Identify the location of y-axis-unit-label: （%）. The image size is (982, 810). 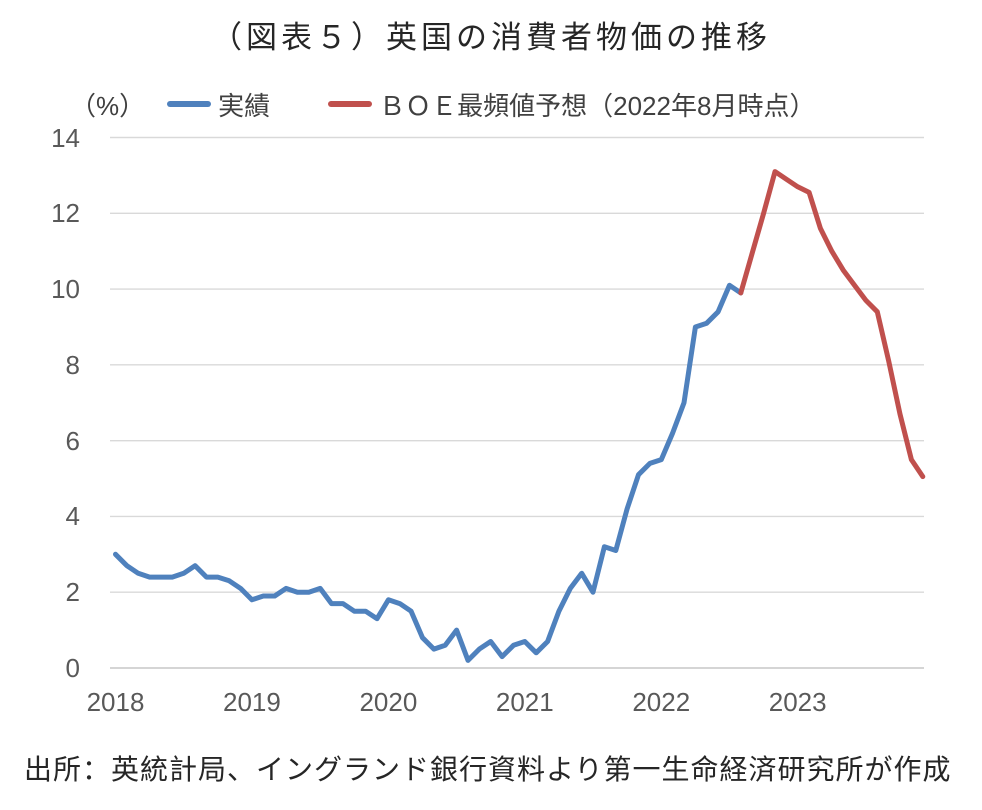
(108, 105).